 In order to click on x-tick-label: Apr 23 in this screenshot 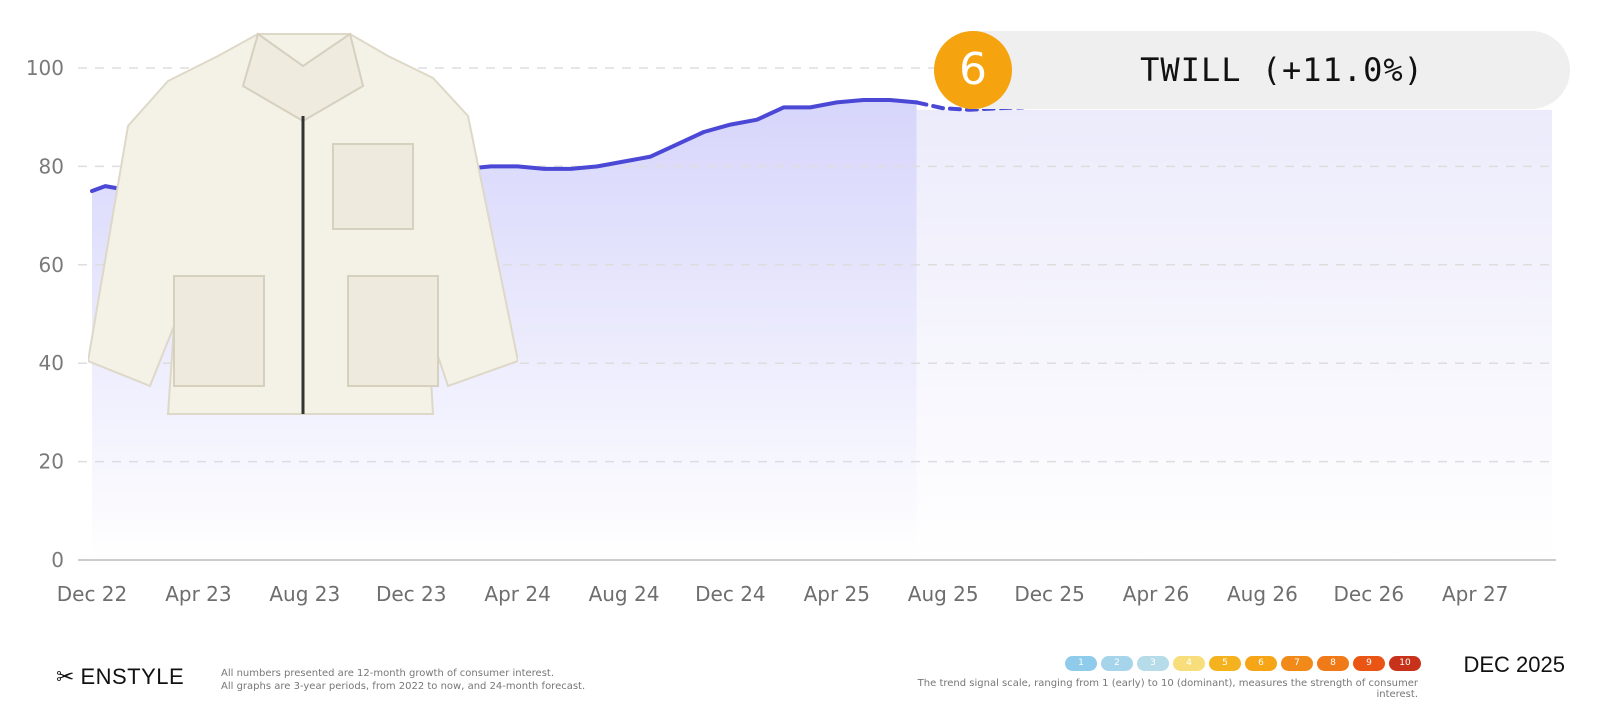, I will do `click(198, 594)`.